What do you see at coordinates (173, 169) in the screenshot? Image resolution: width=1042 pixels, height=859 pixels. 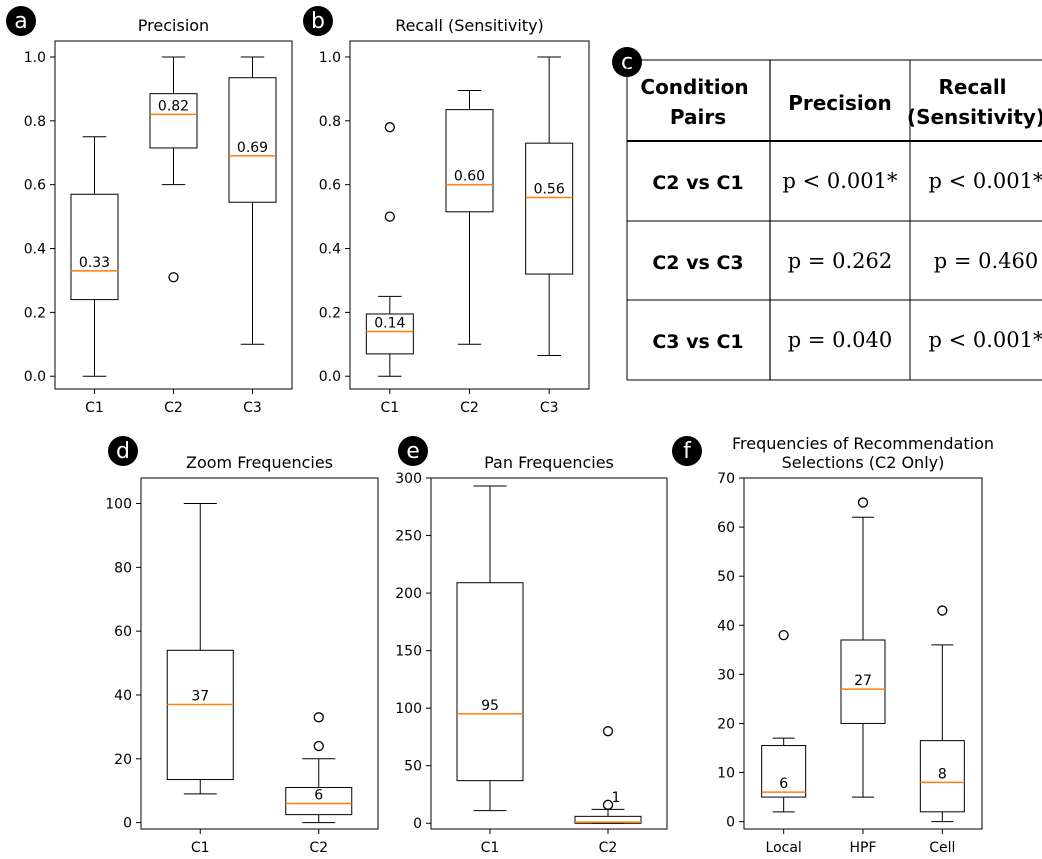 I see `box-c2: 0.82` at bounding box center [173, 169].